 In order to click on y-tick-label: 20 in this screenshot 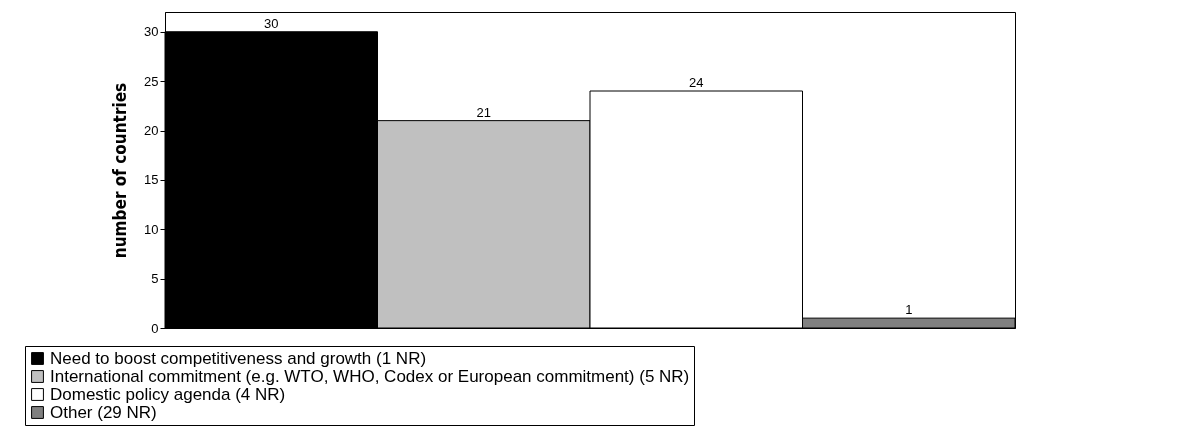, I will do `click(151, 130)`.